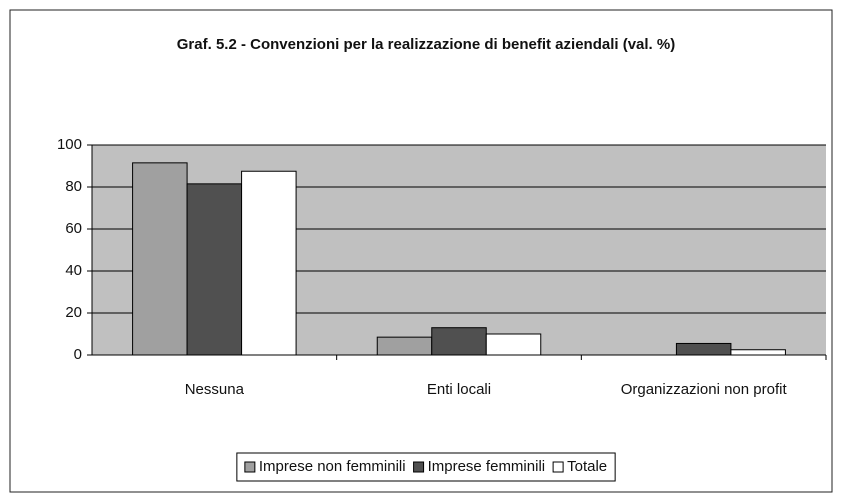 The width and height of the screenshot is (842, 502). What do you see at coordinates (332, 466) in the screenshot?
I see `legend-label: Imprese non femminili` at bounding box center [332, 466].